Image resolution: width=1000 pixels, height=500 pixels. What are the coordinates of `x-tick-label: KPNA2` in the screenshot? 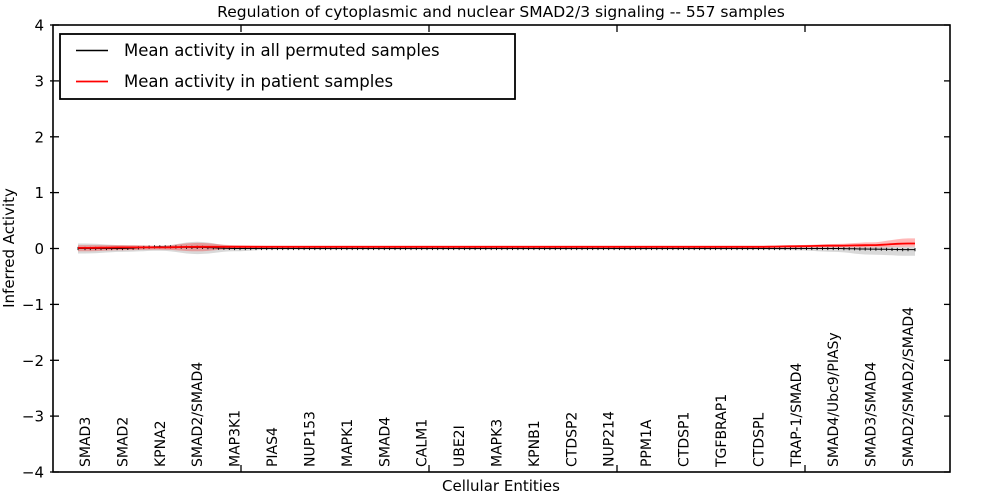 It's located at (161, 443).